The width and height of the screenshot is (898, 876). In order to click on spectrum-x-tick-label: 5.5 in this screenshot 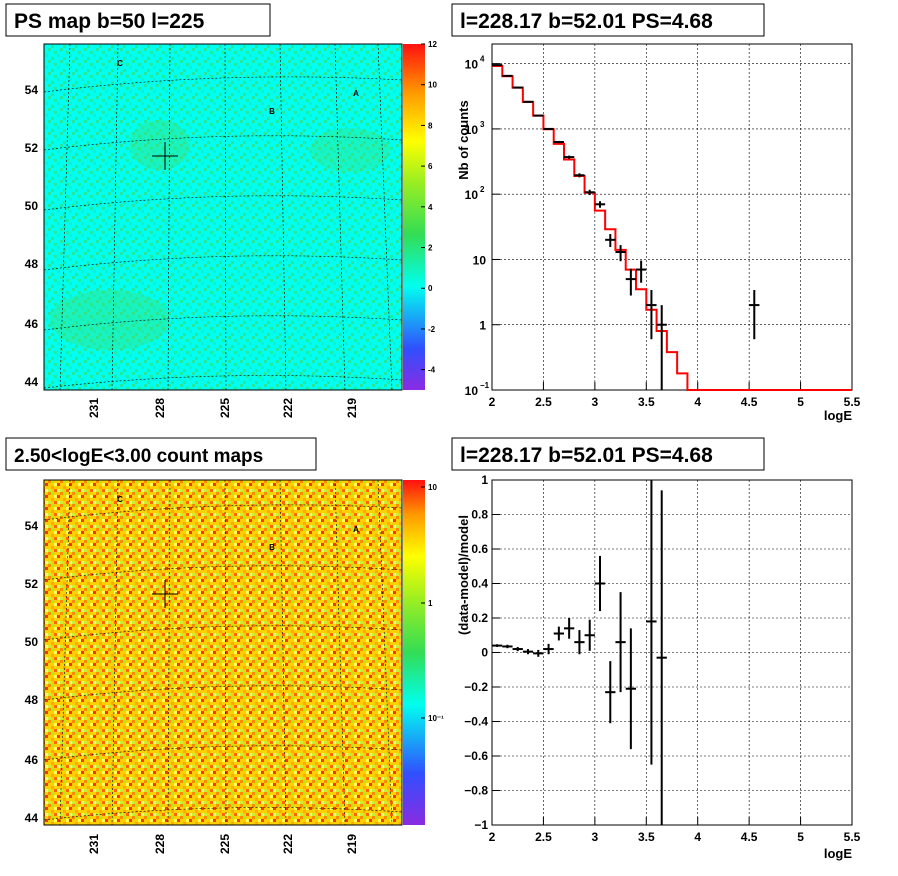, I will do `click(852, 402)`.